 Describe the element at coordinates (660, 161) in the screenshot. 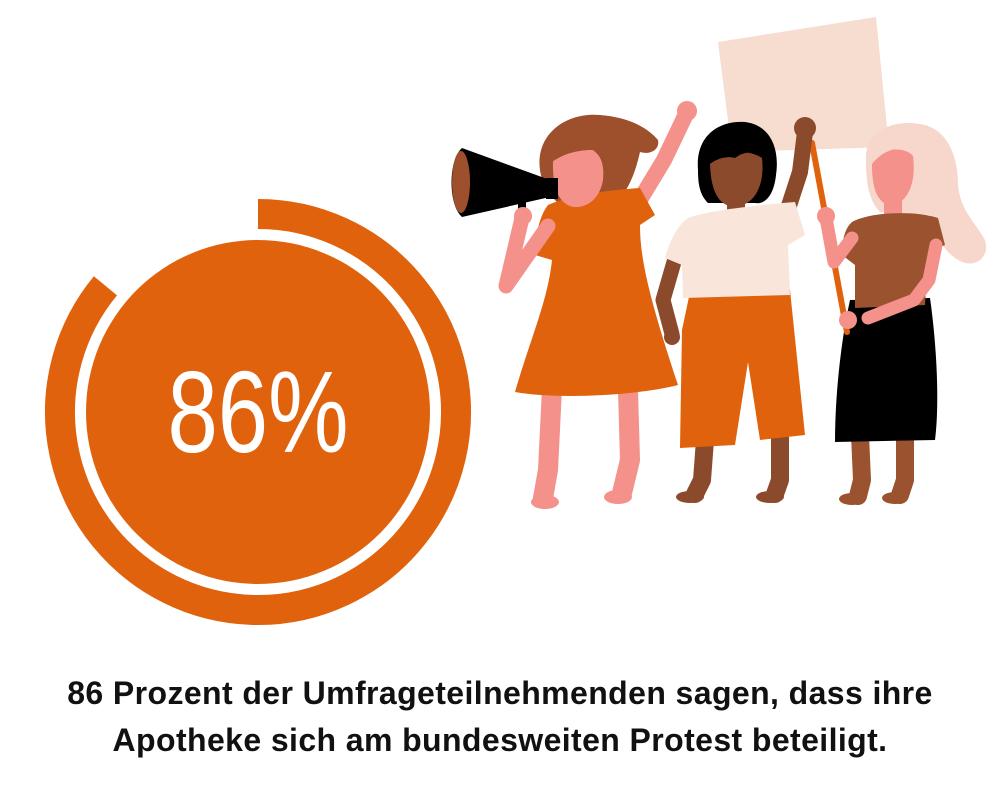

I see `woman-left-arm-raised` at that location.